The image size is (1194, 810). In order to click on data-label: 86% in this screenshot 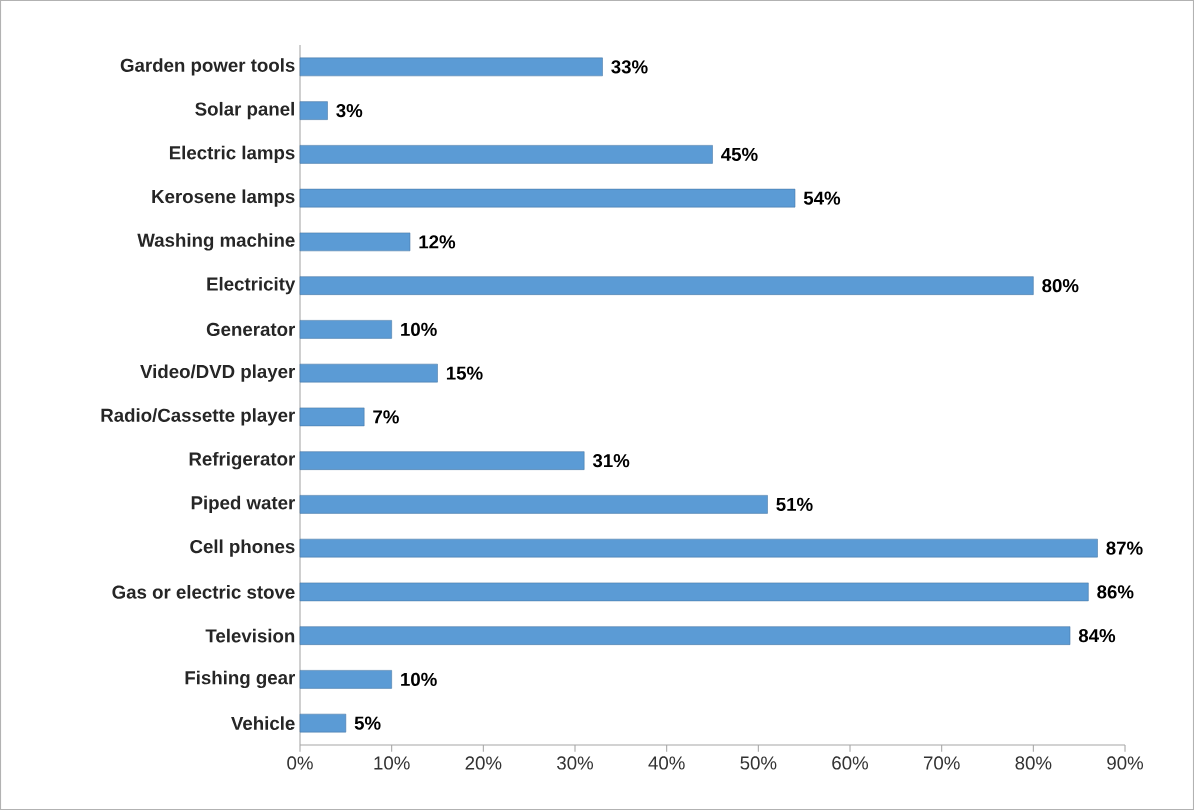, I will do `click(1115, 592)`.